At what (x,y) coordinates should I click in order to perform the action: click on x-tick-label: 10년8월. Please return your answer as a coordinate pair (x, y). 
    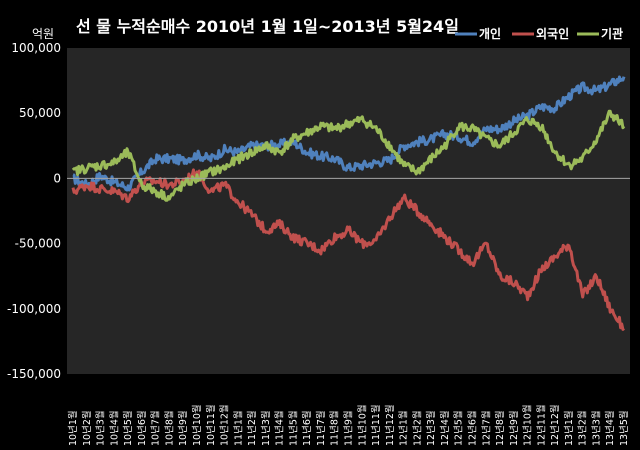
    Looking at the image, I should click on (169, 428).